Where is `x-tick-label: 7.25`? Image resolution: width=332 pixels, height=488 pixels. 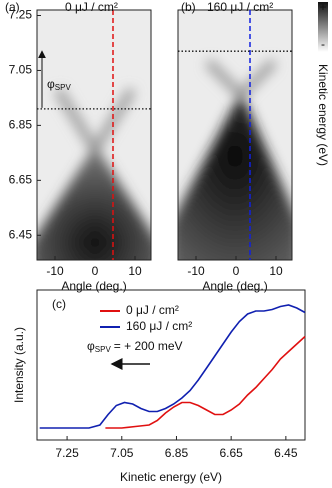
x-tick-label: 7.25 is located at coordinates (67, 453).